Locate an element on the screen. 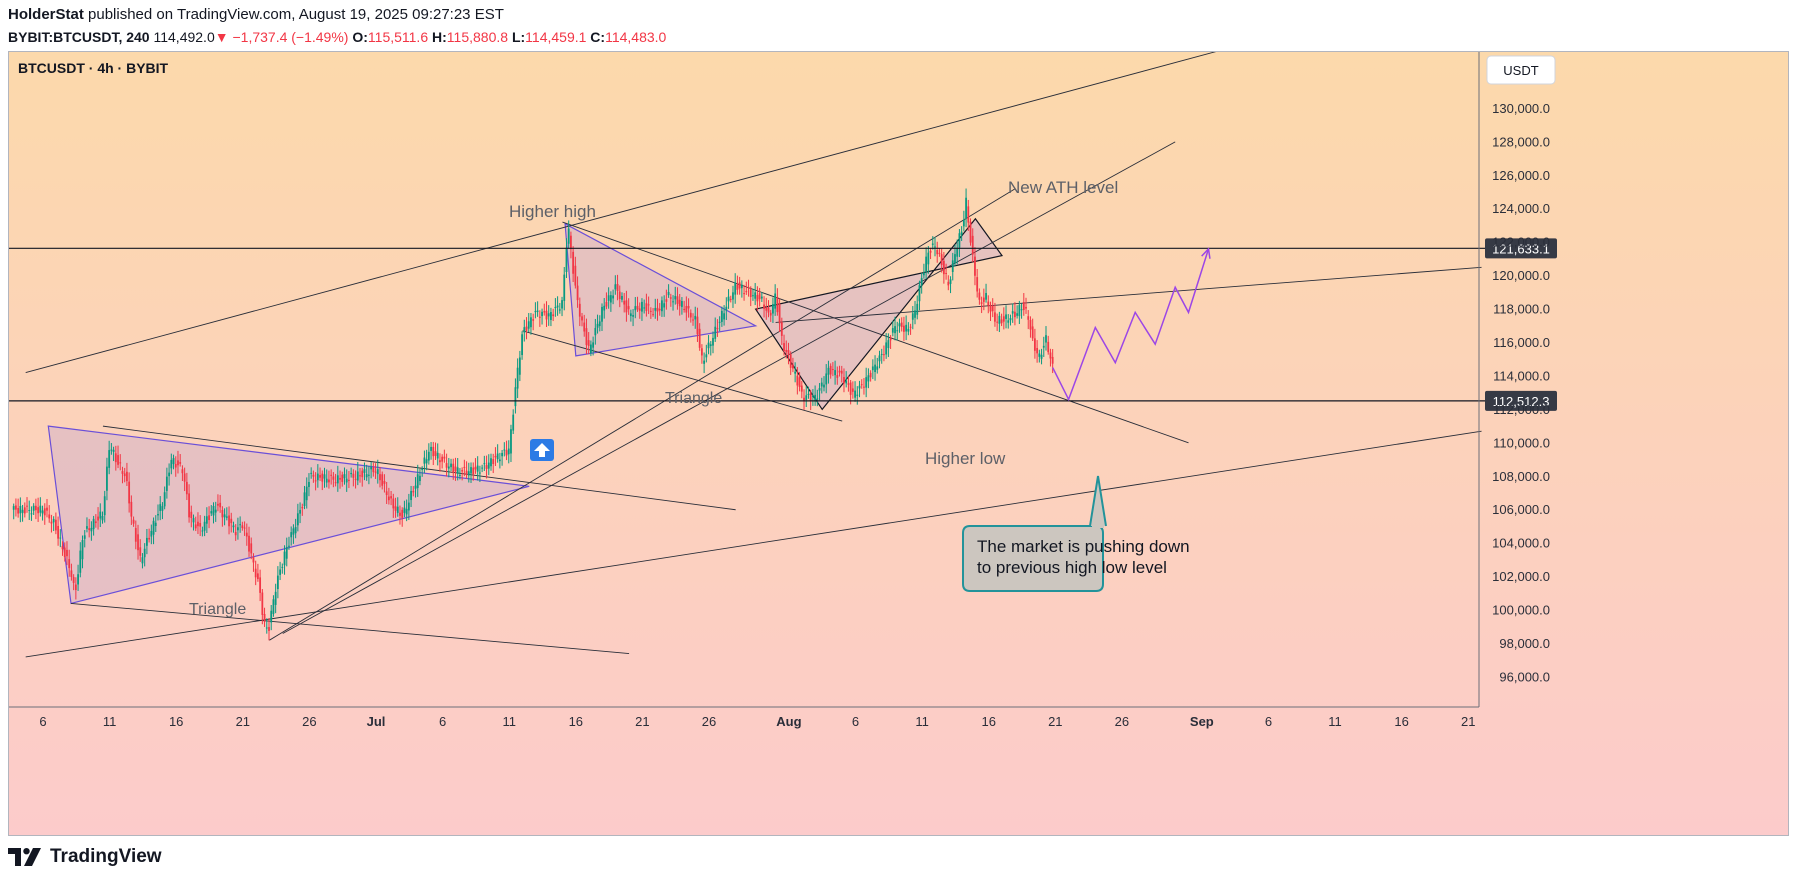 The width and height of the screenshot is (1797, 882). tradingview-logo: TradingView is located at coordinates (85, 857).